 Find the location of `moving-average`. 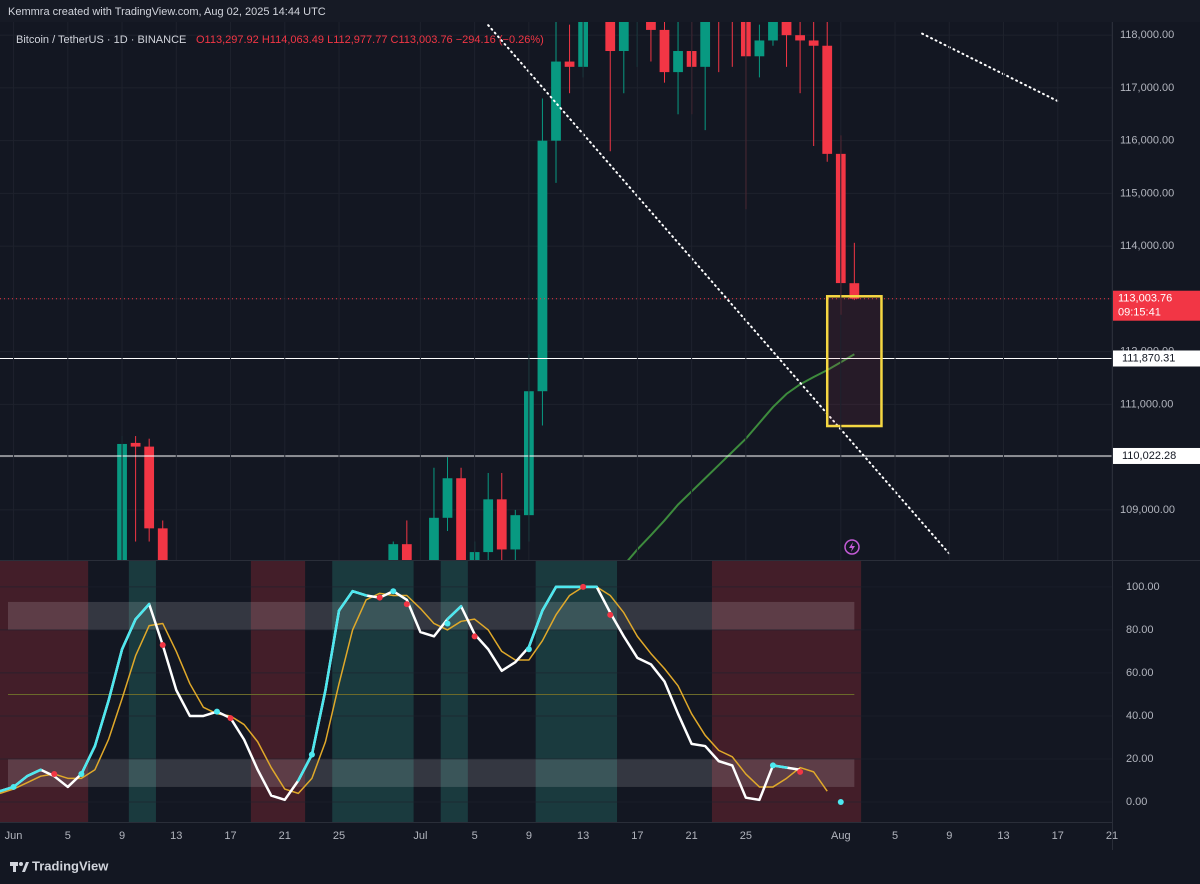

moving-average is located at coordinates (741, 456).